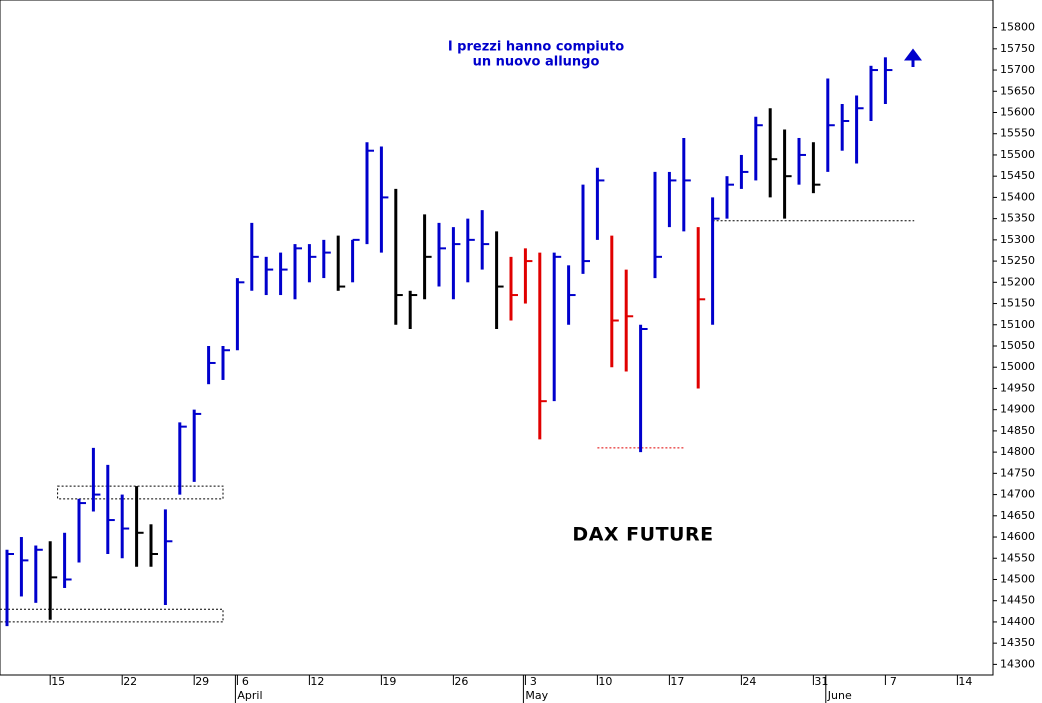 Image resolution: width=1042 pixels, height=703 pixels. What do you see at coordinates (1017, 642) in the screenshot?
I see `y-tick-label: 14350` at bounding box center [1017, 642].